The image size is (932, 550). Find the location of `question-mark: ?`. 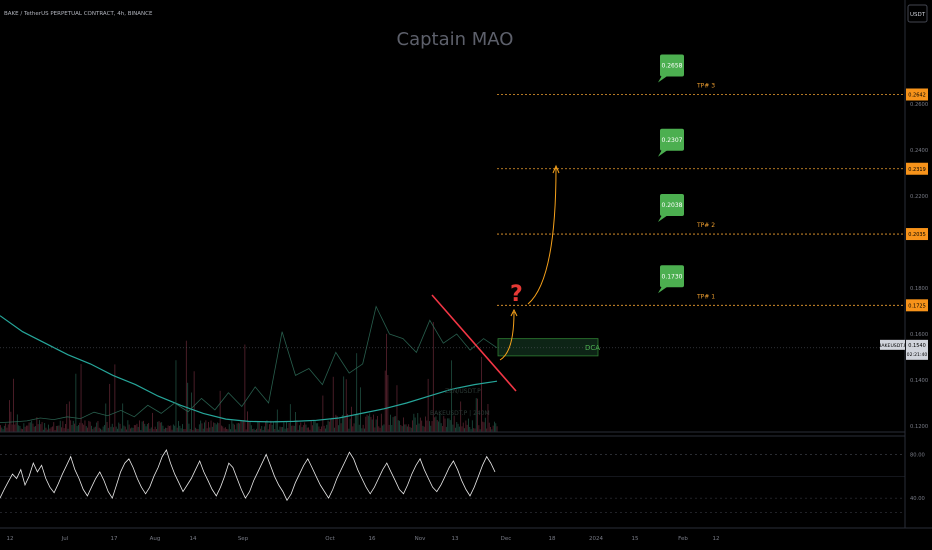

question-mark: ? is located at coordinates (516, 294).